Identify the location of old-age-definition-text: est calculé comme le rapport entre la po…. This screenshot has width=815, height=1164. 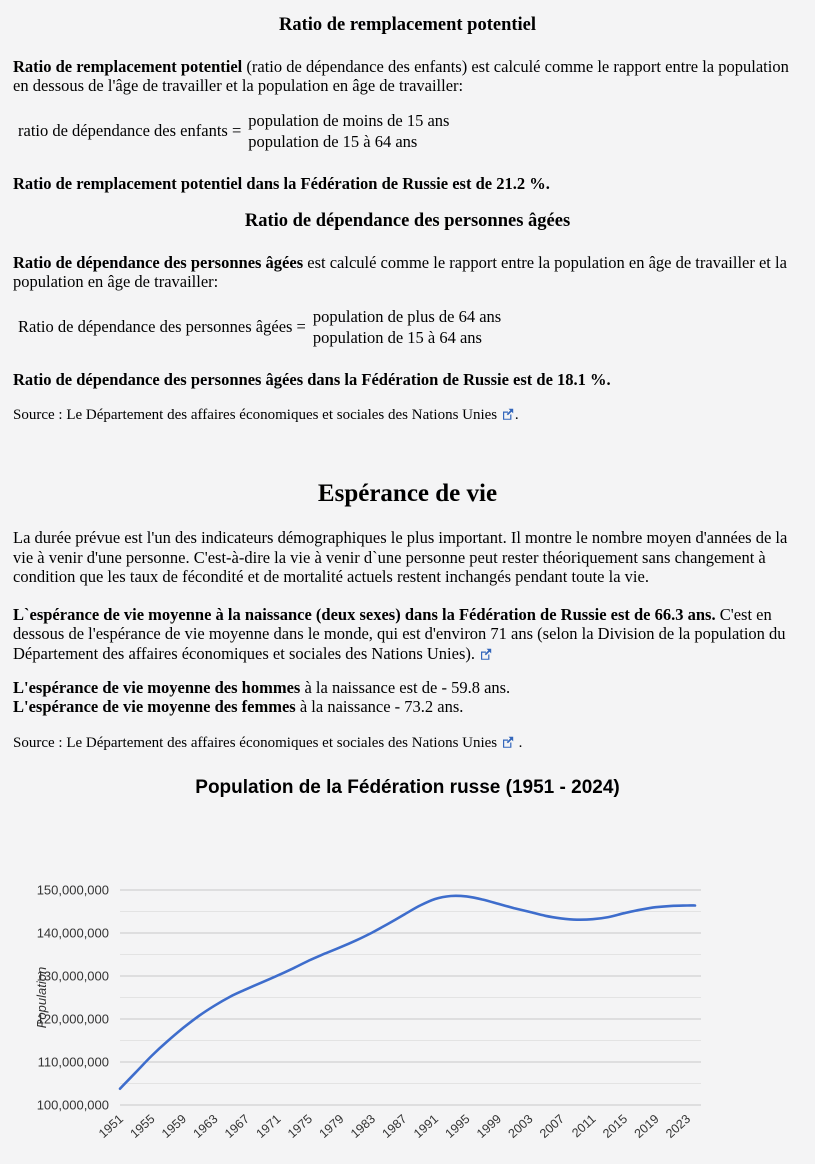
(400, 272).